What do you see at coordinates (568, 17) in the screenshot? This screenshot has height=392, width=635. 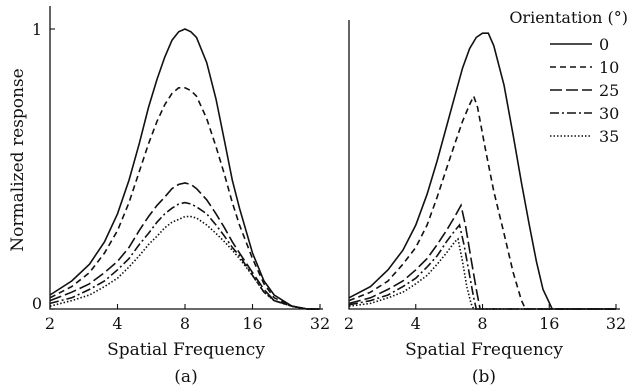 I see `legend-title: Orientation (°)` at bounding box center [568, 17].